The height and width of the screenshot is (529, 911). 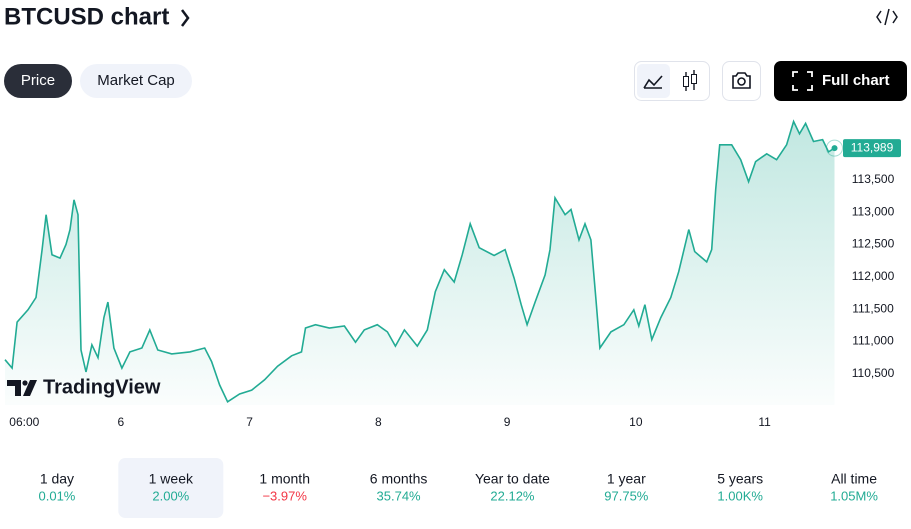 What do you see at coordinates (854, 495) in the screenshot?
I see `range-change: 1.05M%` at bounding box center [854, 495].